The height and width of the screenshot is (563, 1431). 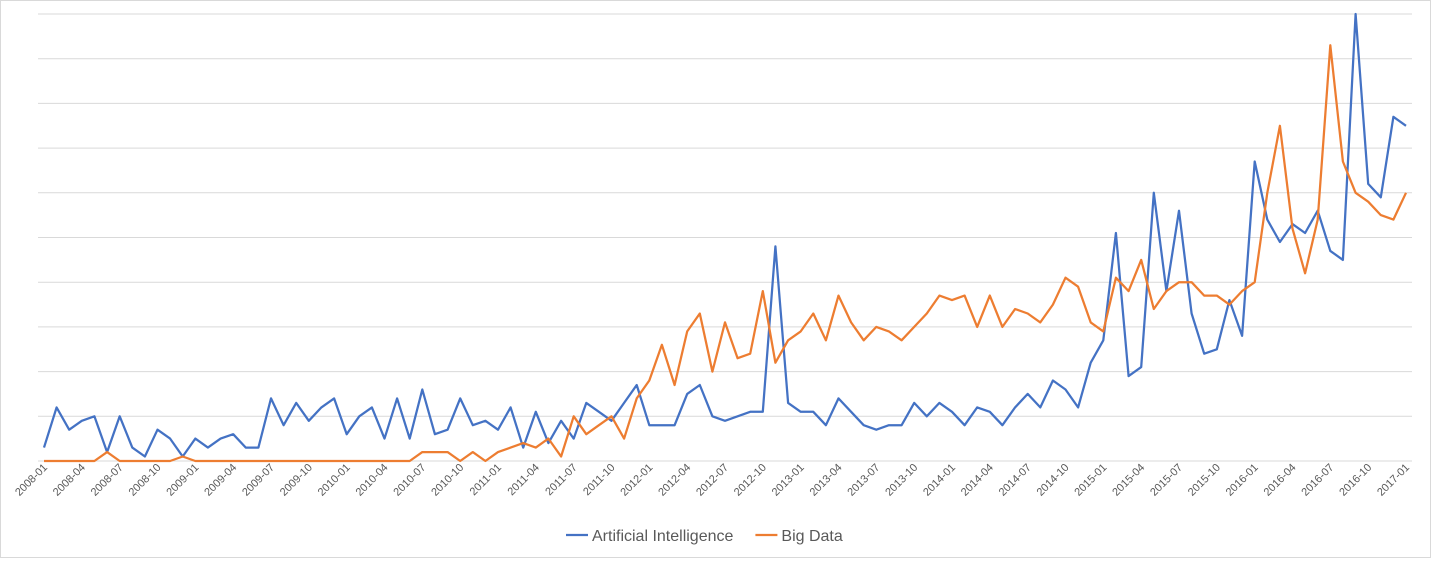 What do you see at coordinates (663, 536) in the screenshot?
I see `legend-label: Artificial Intelligence` at bounding box center [663, 536].